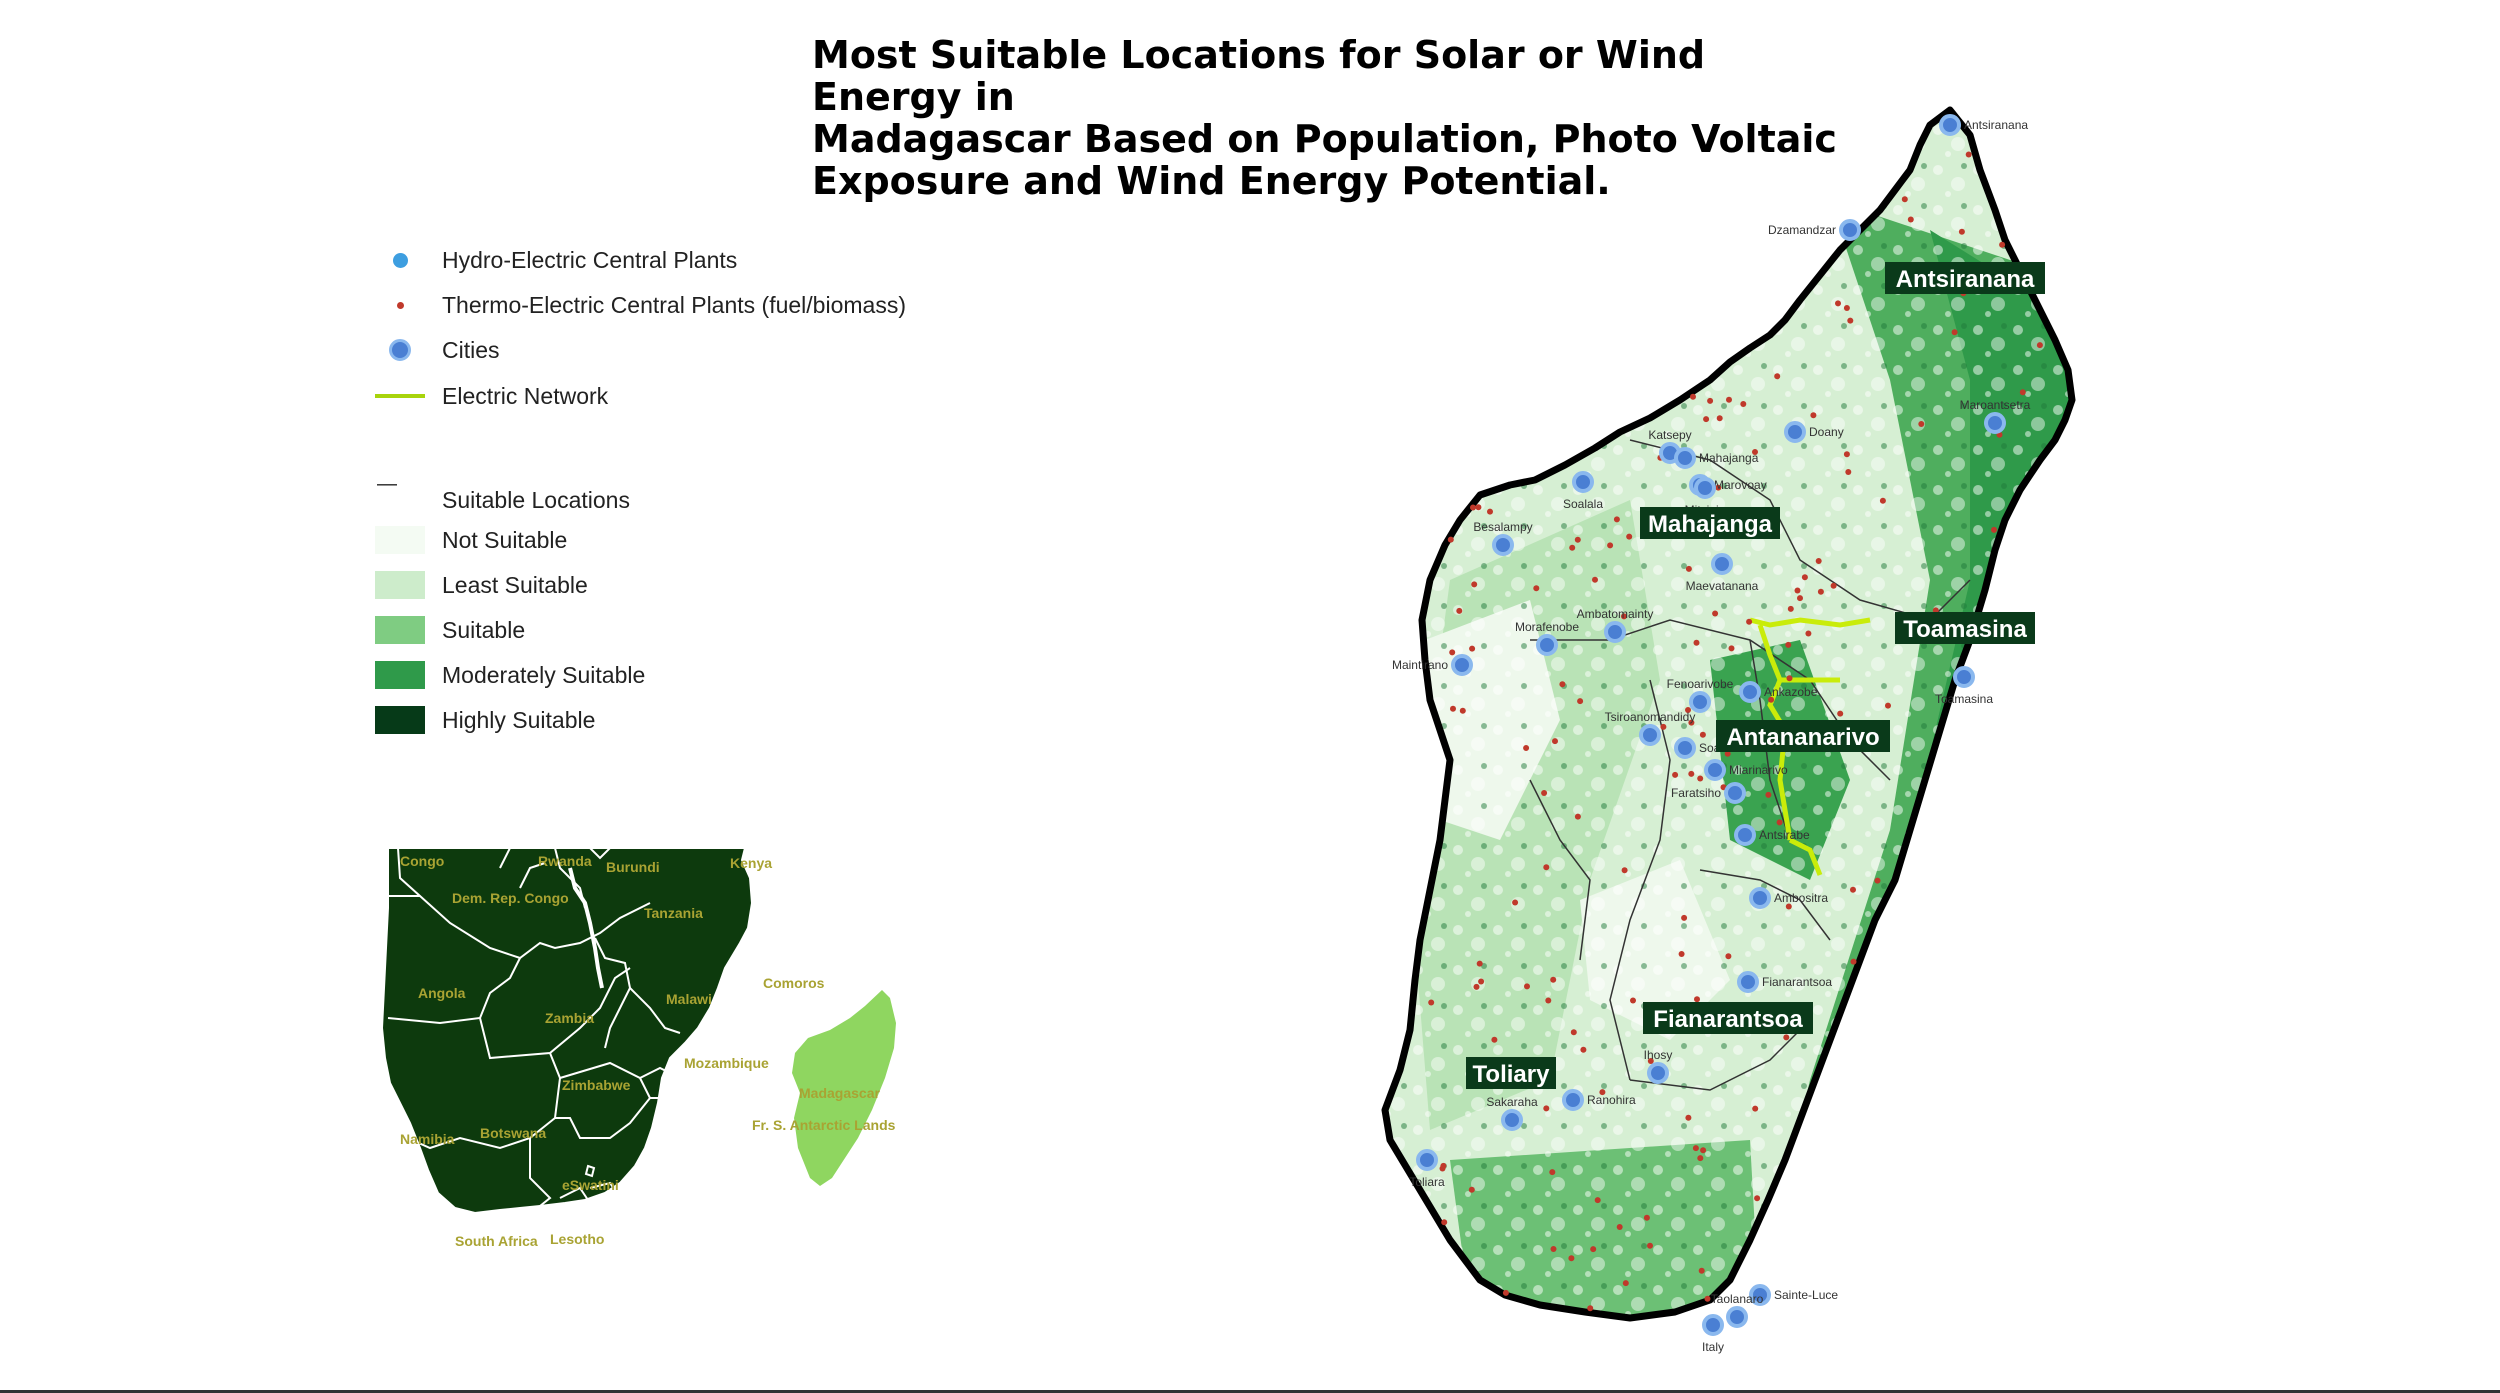  I want to click on city-label: Doany, so click(1826, 432).